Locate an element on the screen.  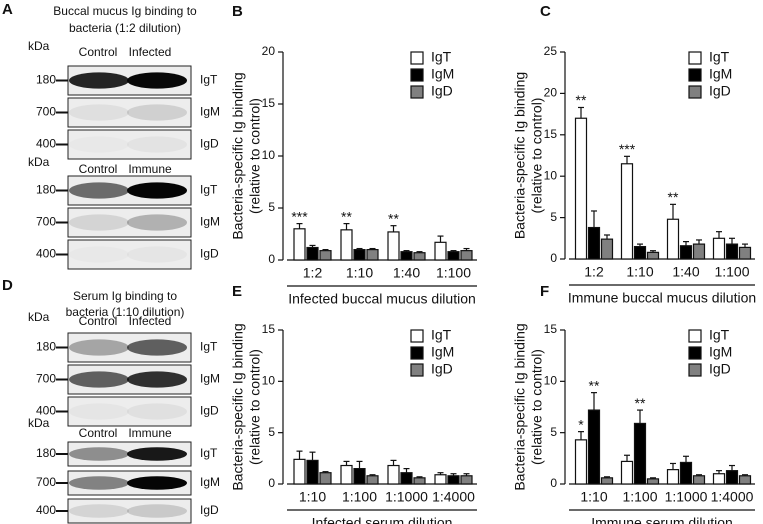
blot-title: Buccal mucus Ig binding to is located at coordinates (125, 11).